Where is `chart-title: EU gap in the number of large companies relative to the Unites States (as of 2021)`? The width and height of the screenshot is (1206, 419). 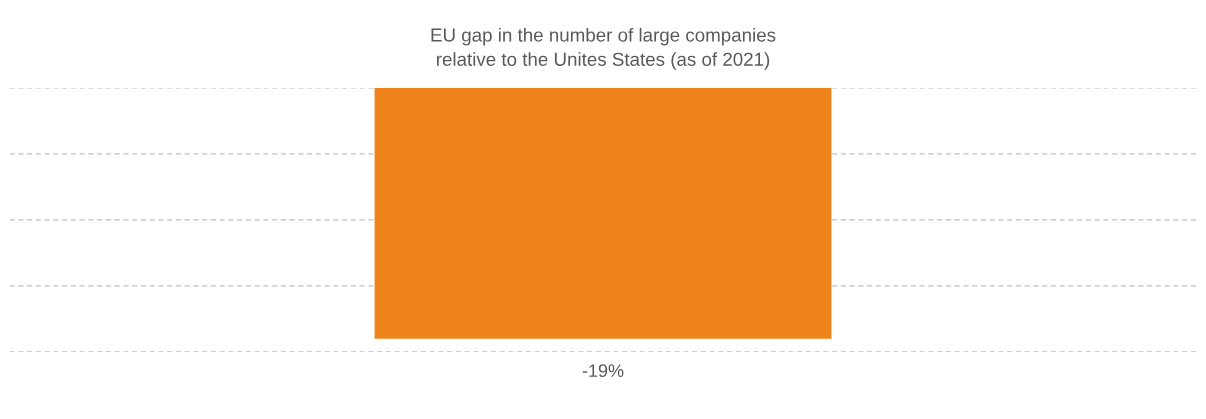
chart-title: EU gap in the number of large companies relative to the Unites States (as of 2021) is located at coordinates (603, 48).